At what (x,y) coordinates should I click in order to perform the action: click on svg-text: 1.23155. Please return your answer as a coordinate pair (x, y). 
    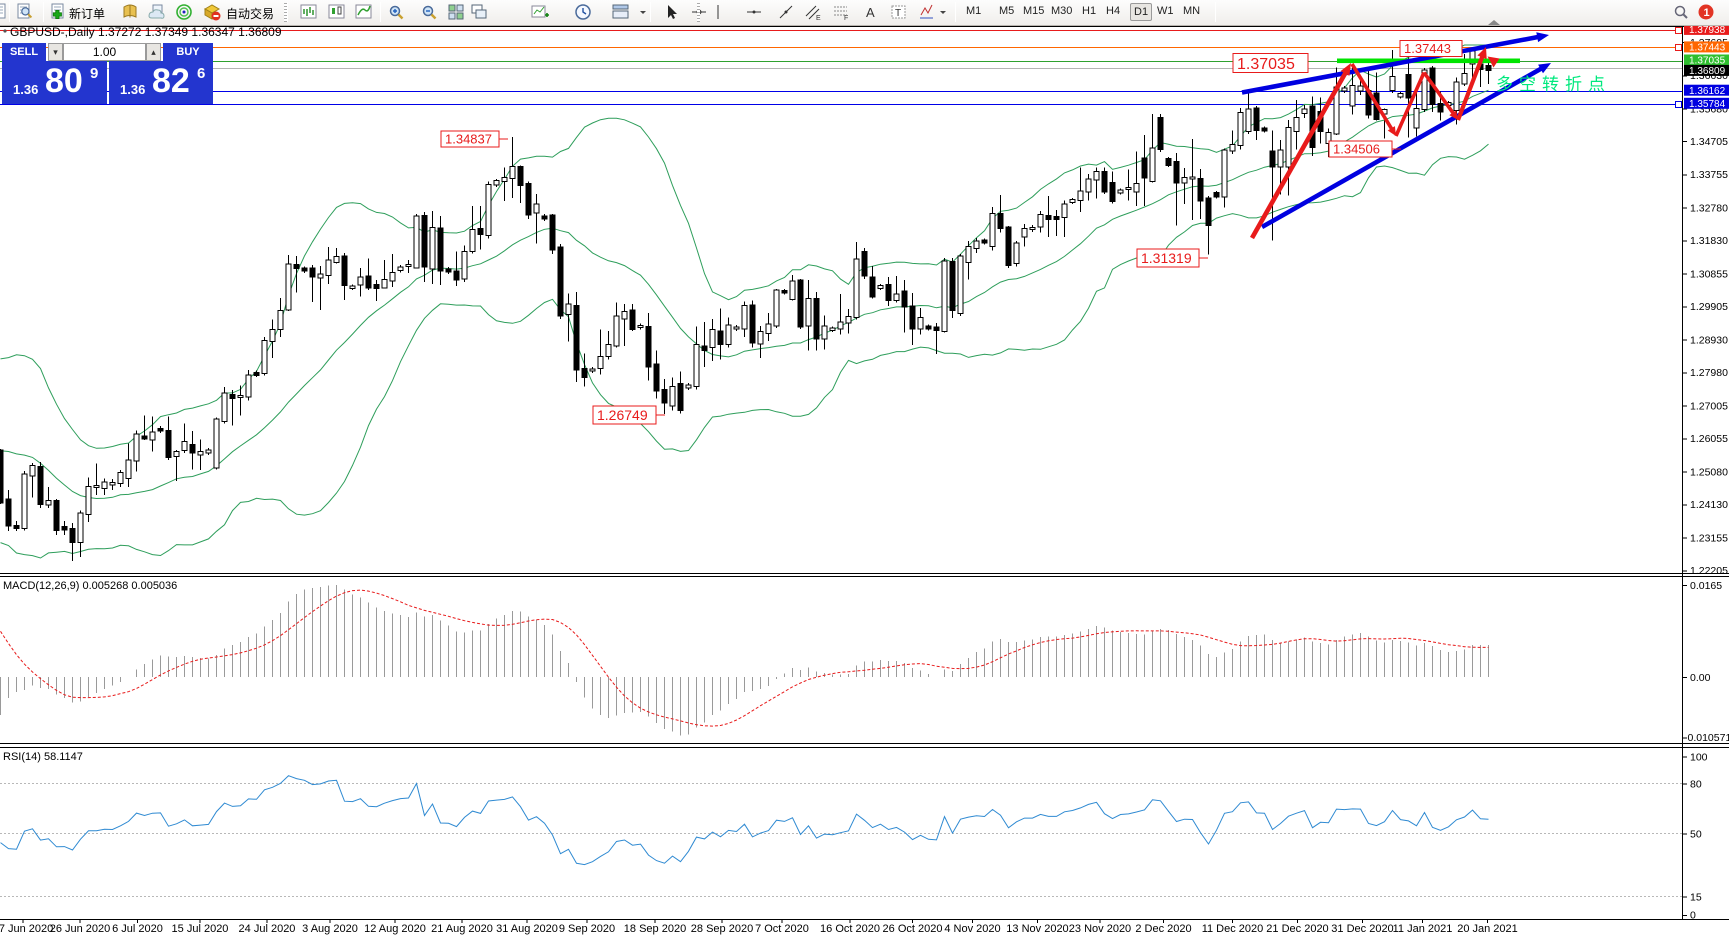
    Looking at the image, I should click on (1709, 539).